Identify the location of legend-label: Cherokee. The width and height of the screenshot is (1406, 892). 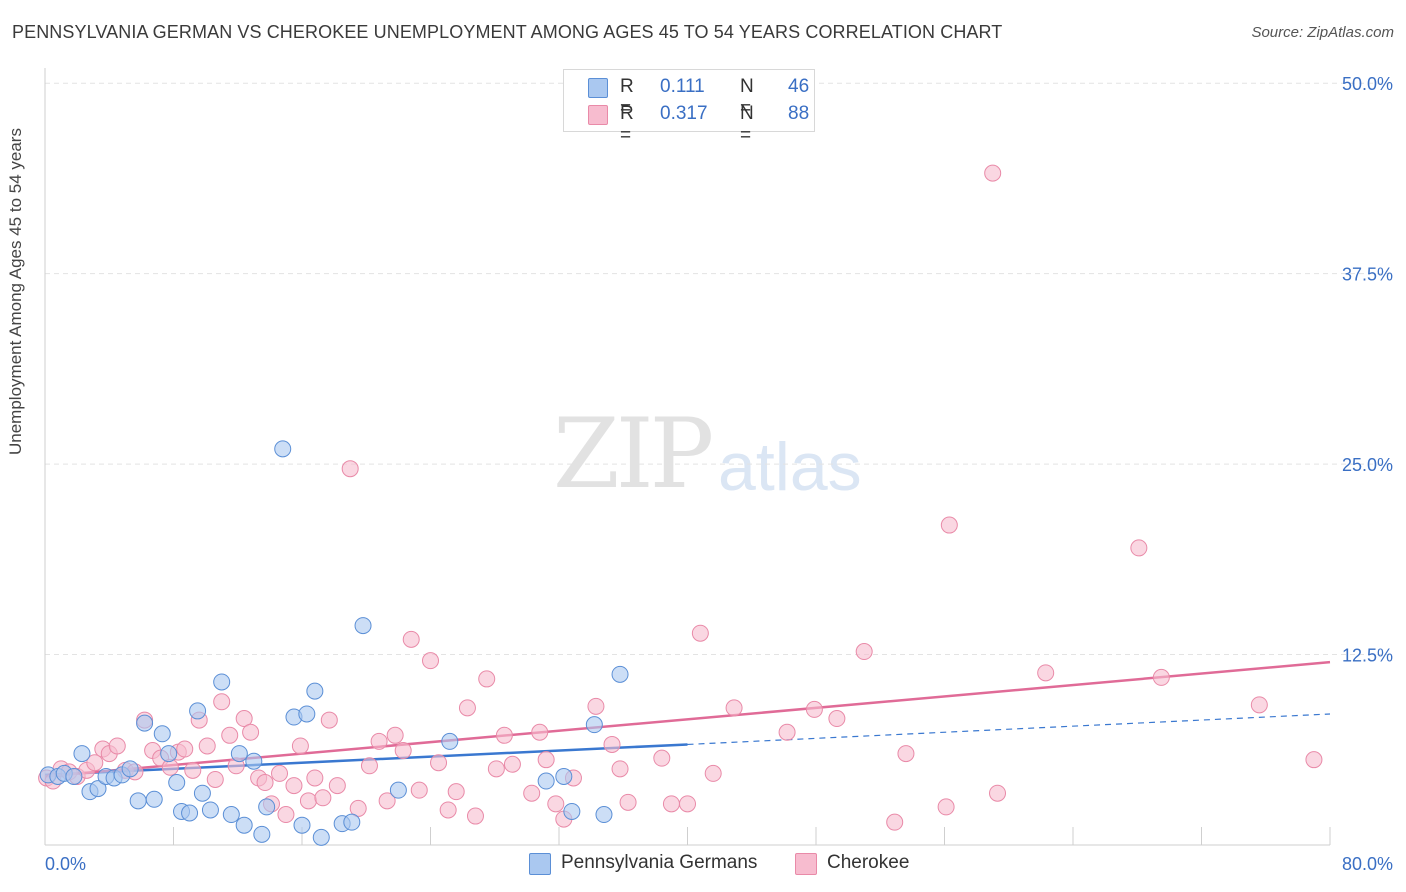
(868, 862).